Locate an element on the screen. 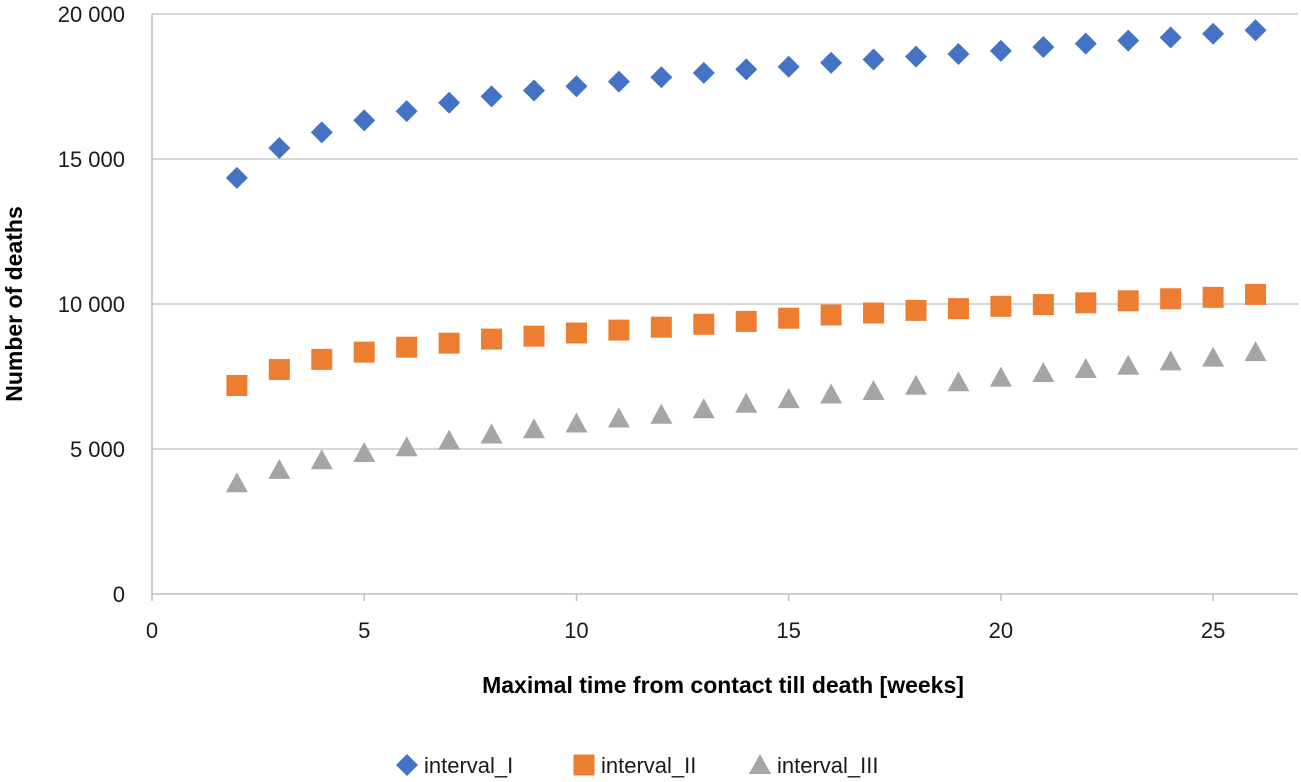 This screenshot has width=1301, height=782. y-tick-label-4: 20 000 is located at coordinates (91, 14).